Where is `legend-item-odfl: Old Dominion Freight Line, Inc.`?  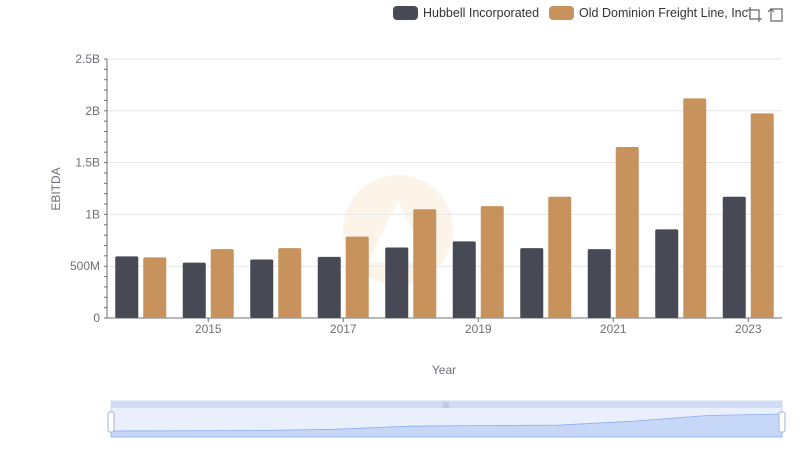 legend-item-odfl: Old Dominion Freight Line, Inc. is located at coordinates (650, 13).